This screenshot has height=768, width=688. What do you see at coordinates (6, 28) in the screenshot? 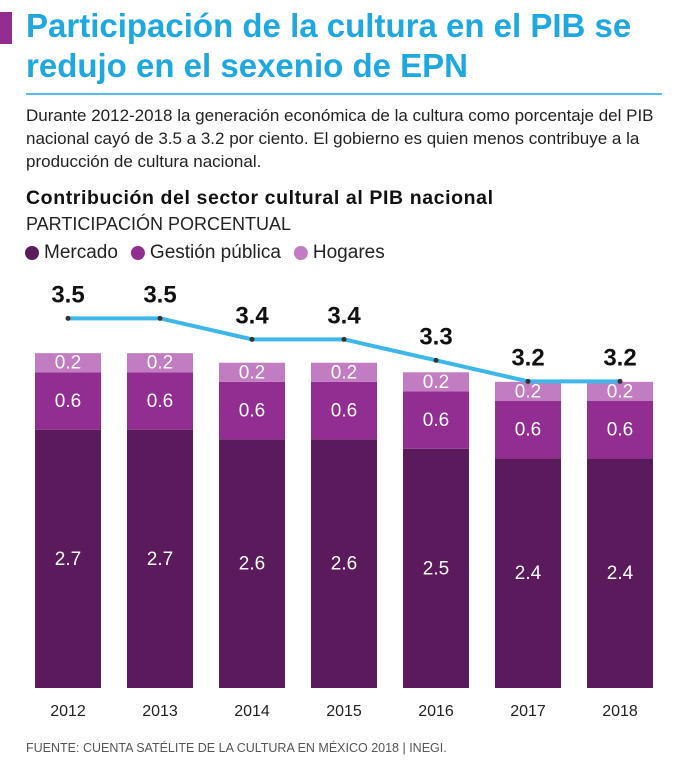
I see `title-marker` at bounding box center [6, 28].